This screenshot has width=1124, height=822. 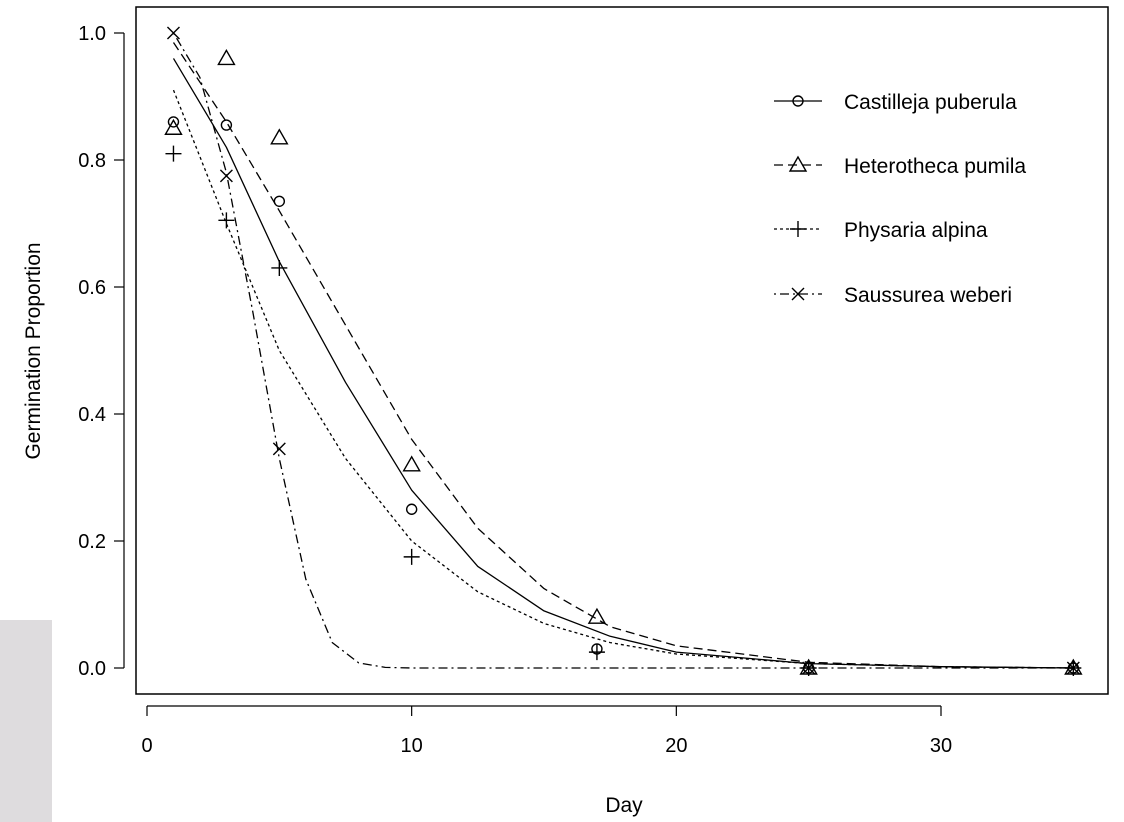 What do you see at coordinates (26, 721) in the screenshot?
I see `gray-background-block` at bounding box center [26, 721].